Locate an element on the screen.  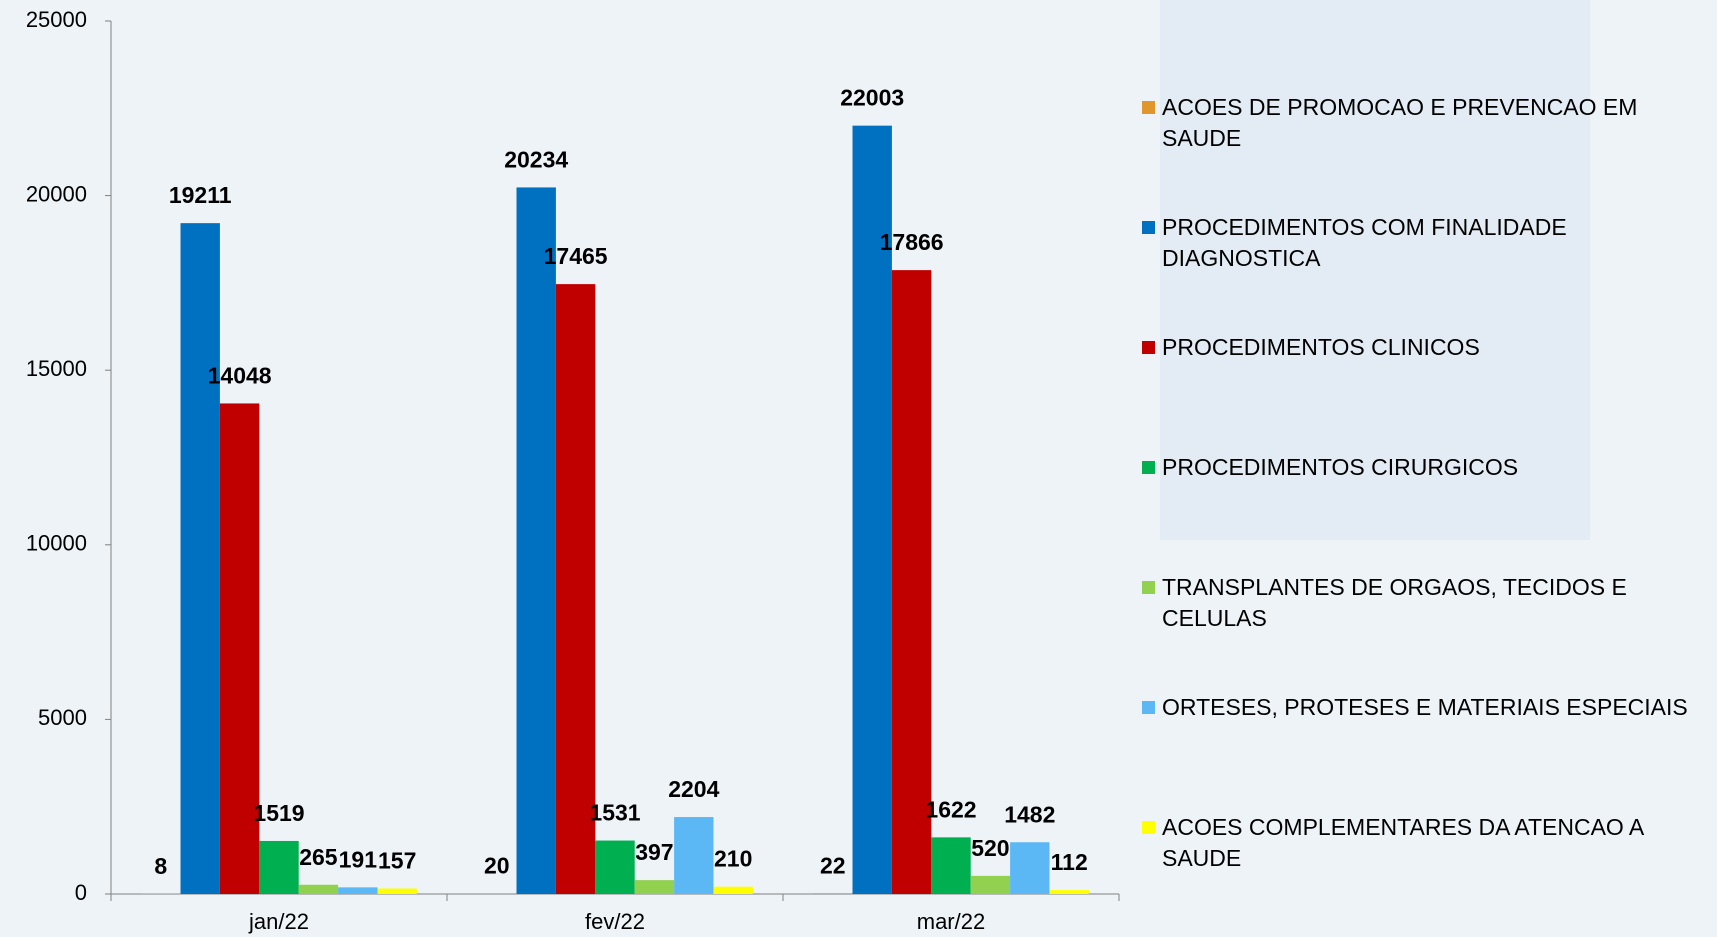
value-label: 22003 is located at coordinates (872, 98).